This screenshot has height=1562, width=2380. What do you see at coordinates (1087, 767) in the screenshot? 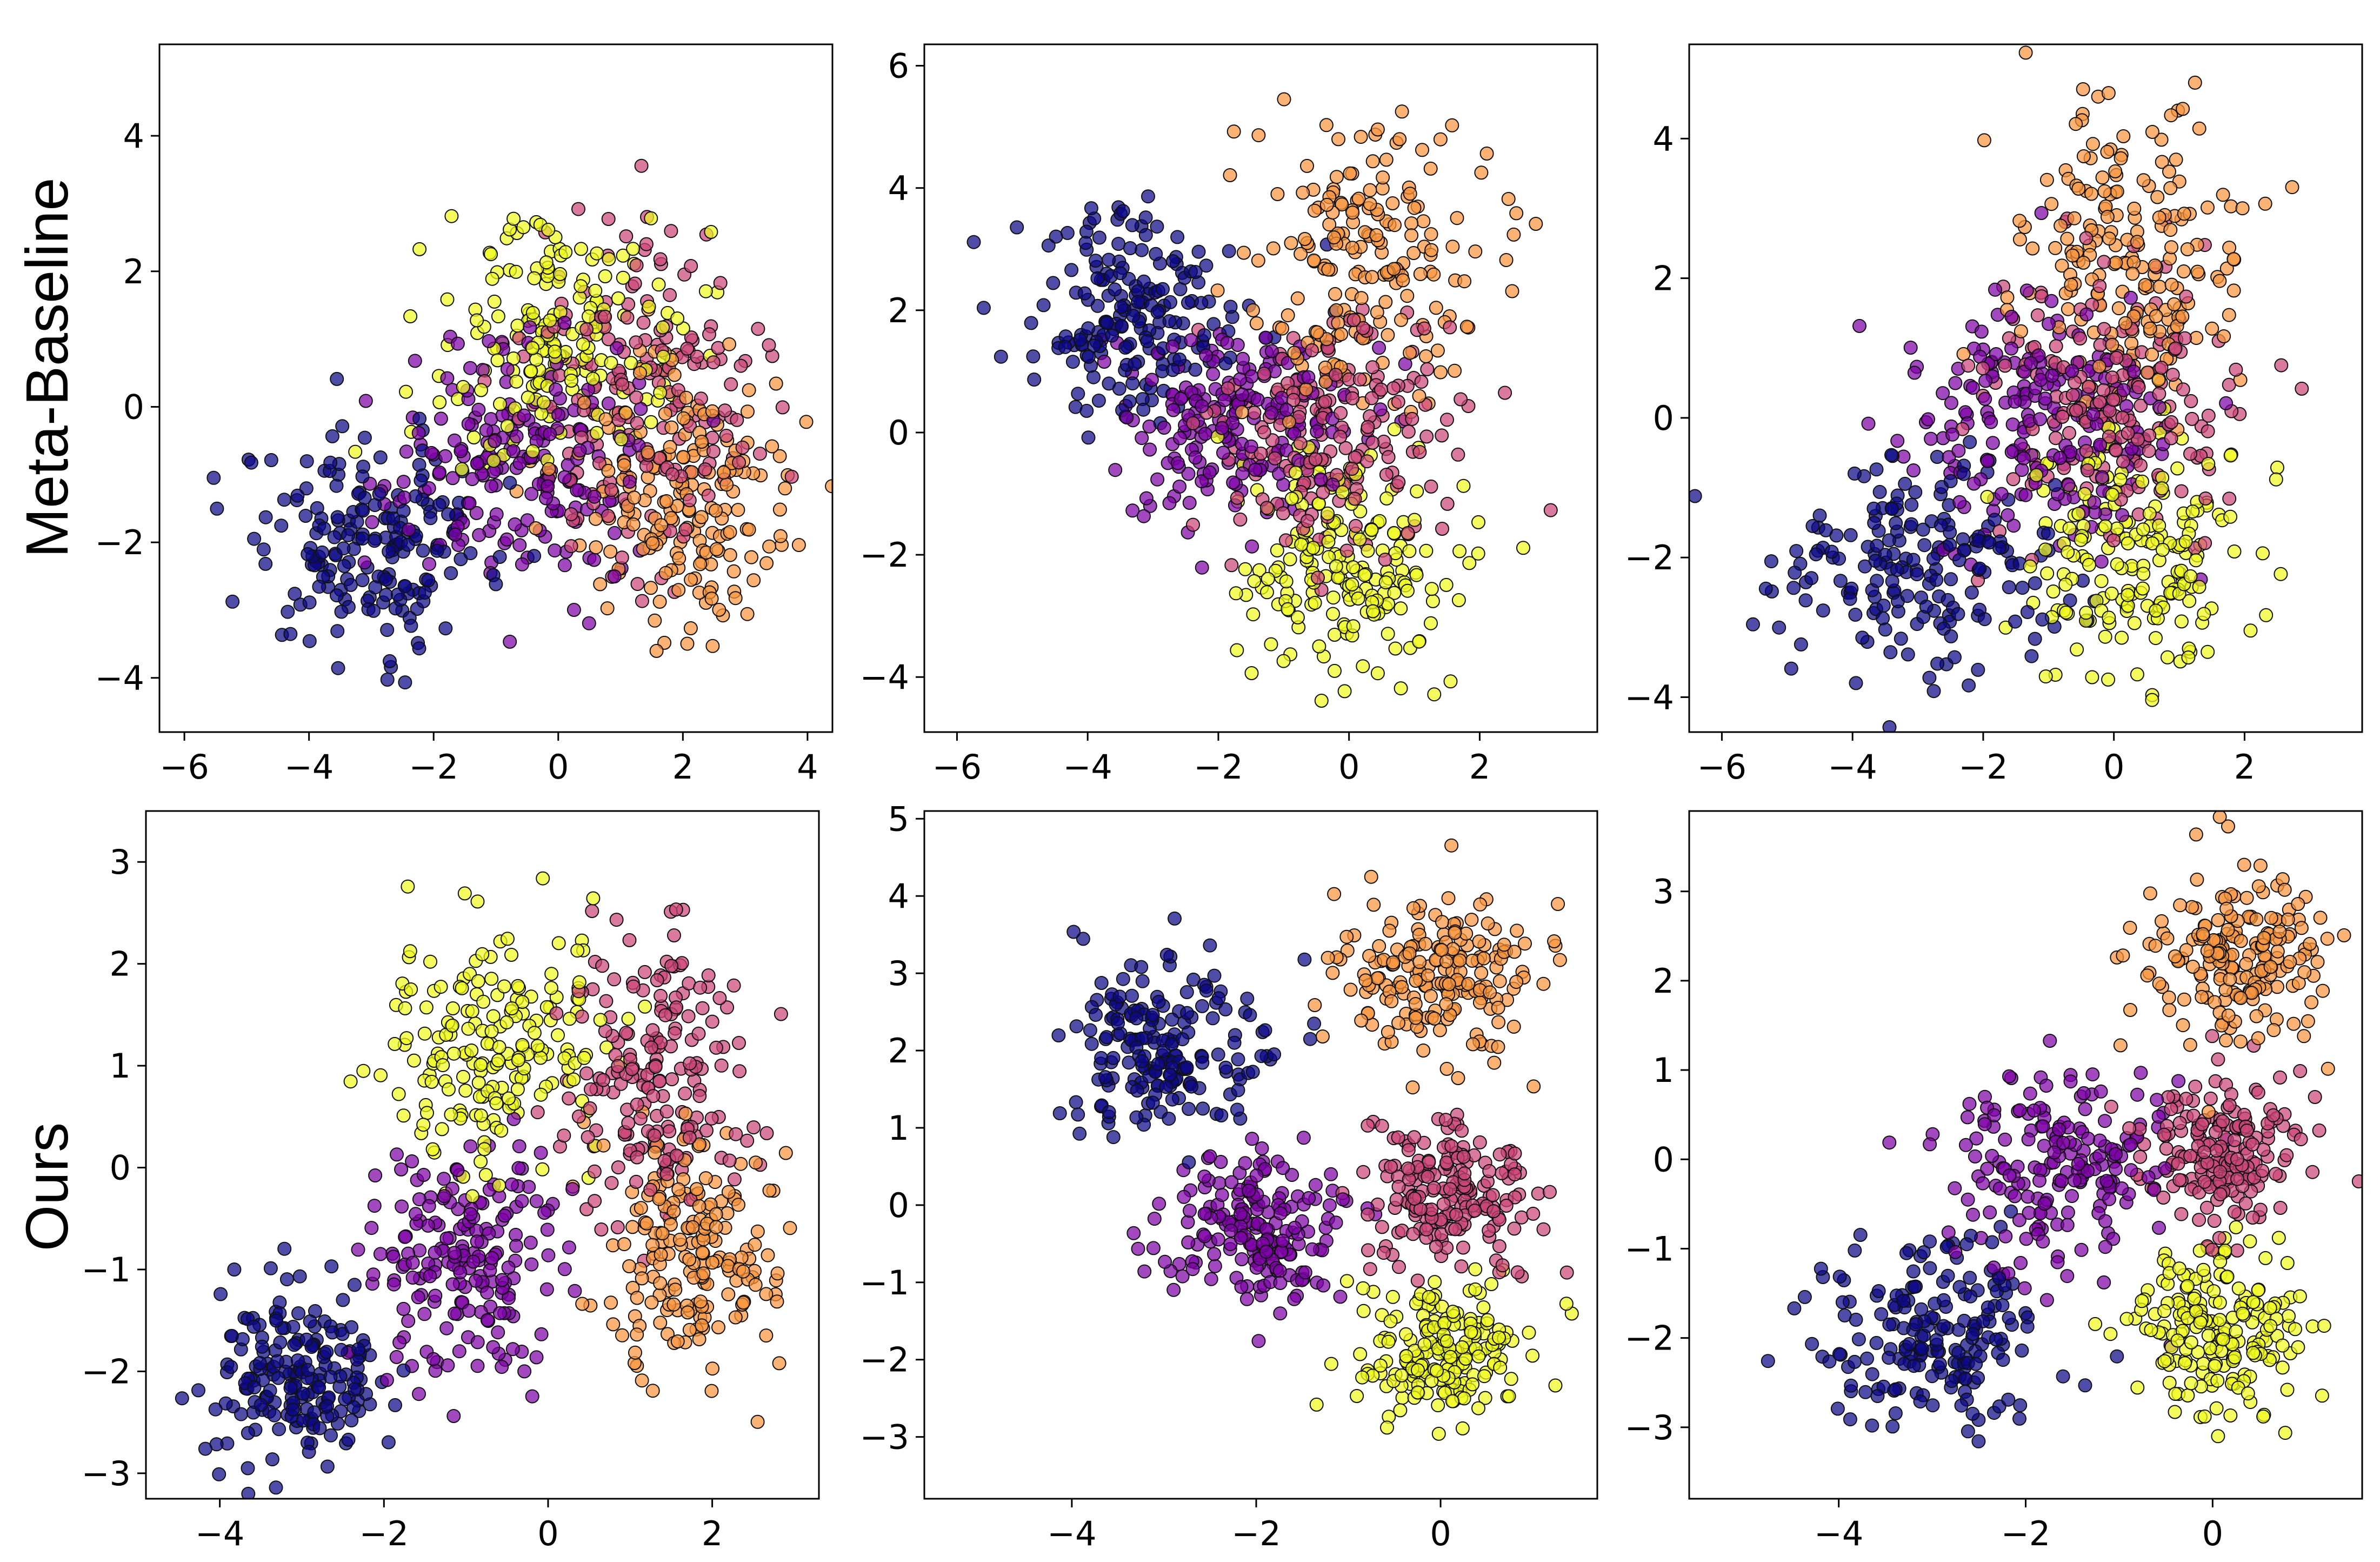
I see `x-tick-label: −4` at bounding box center [1087, 767].